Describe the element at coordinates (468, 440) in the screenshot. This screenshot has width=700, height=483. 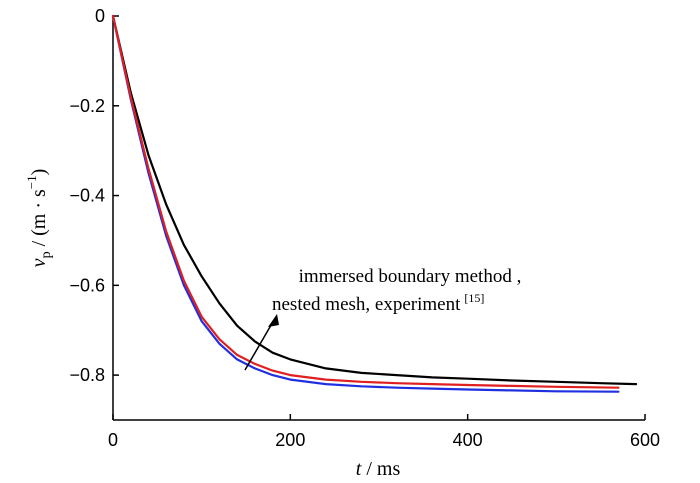
I see `x-tick-label: 400` at that location.